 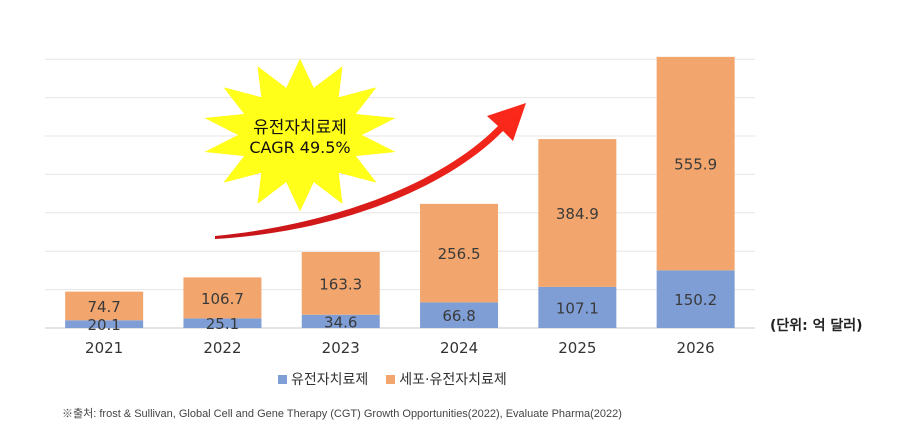 I want to click on bar-gene-therapy-2022, so click(x=222, y=323).